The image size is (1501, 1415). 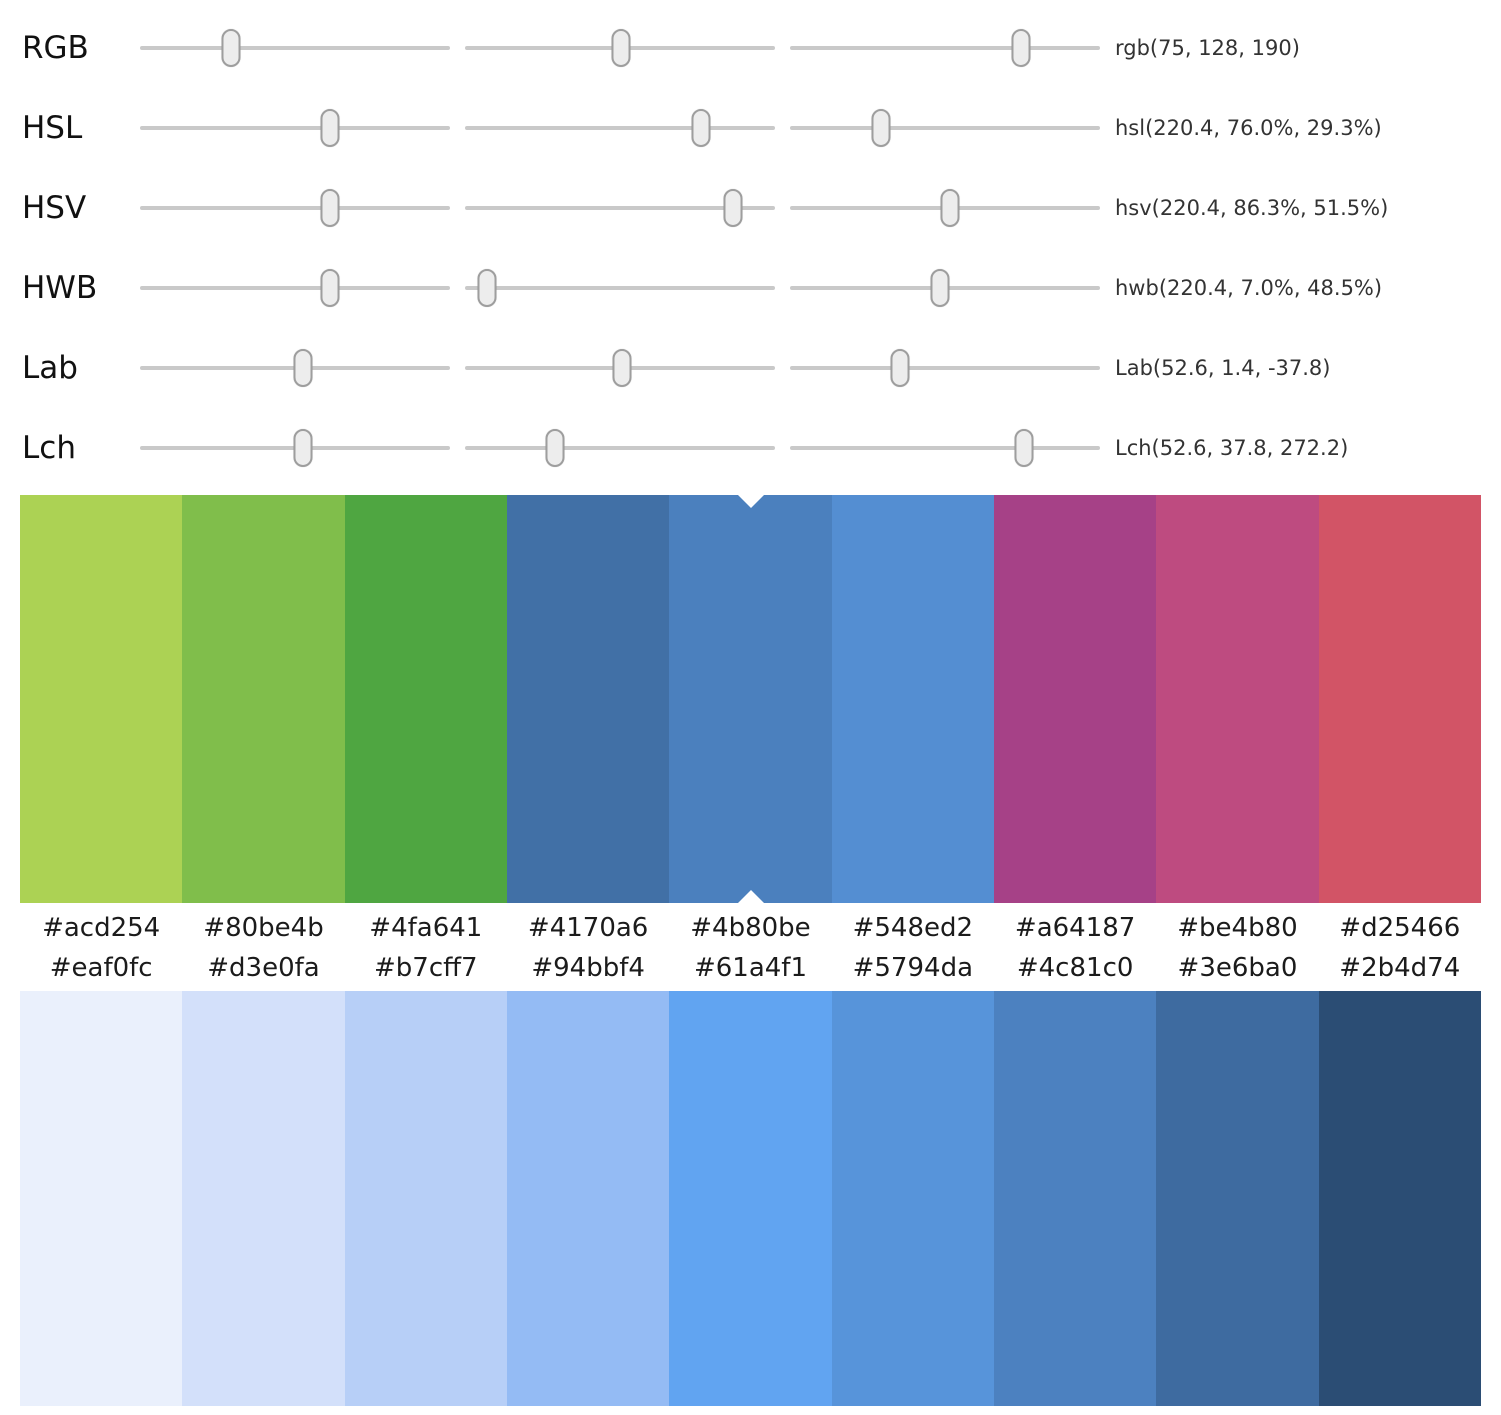 What do you see at coordinates (50, 368) in the screenshot?
I see `colorspace-label: Lab` at bounding box center [50, 368].